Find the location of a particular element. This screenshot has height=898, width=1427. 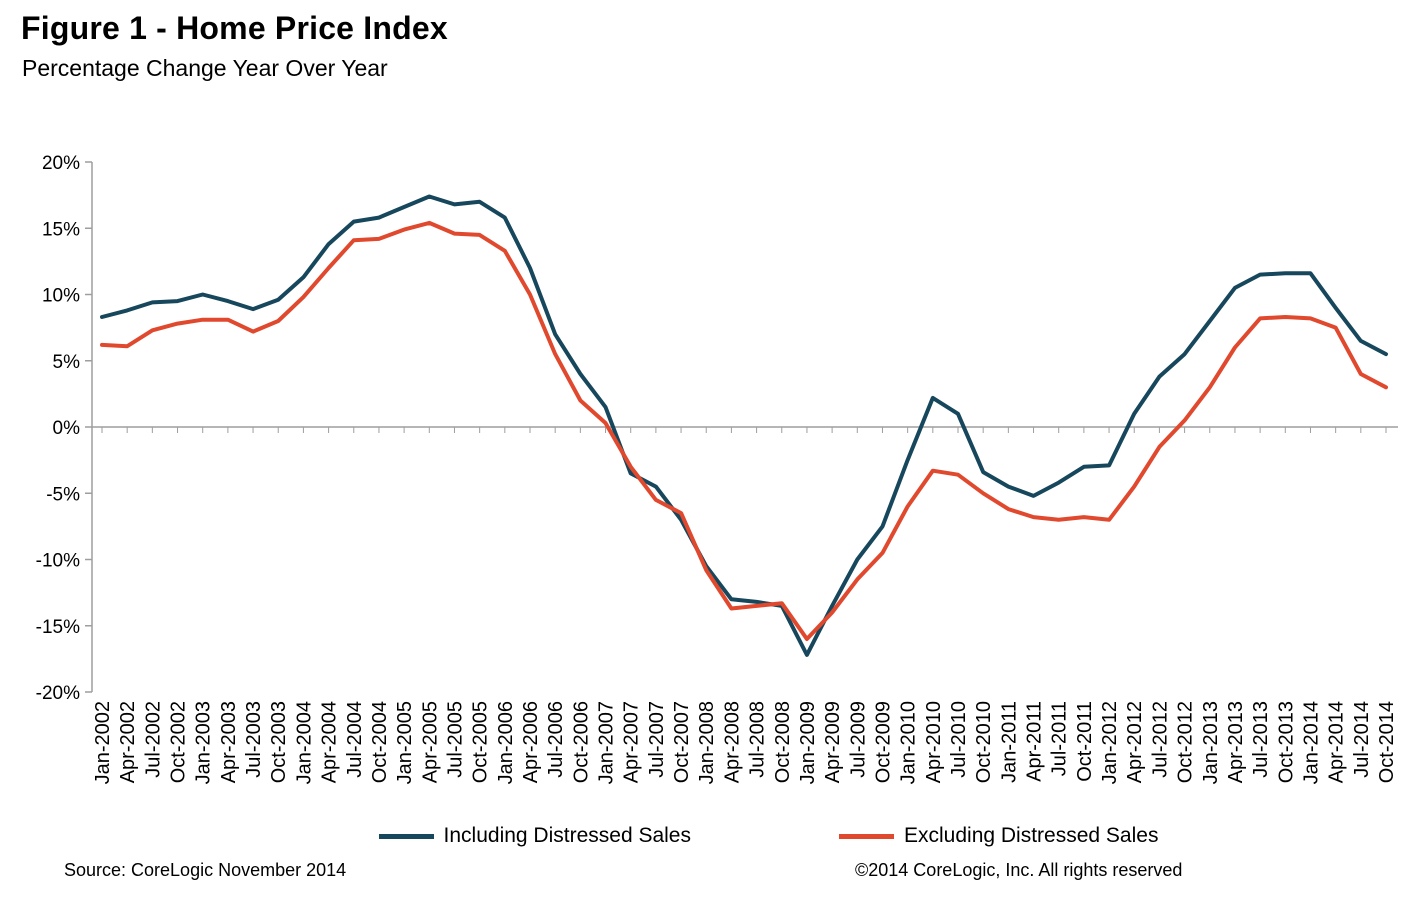

x-axis-label: Apr-2014 is located at coordinates (1337, 742).